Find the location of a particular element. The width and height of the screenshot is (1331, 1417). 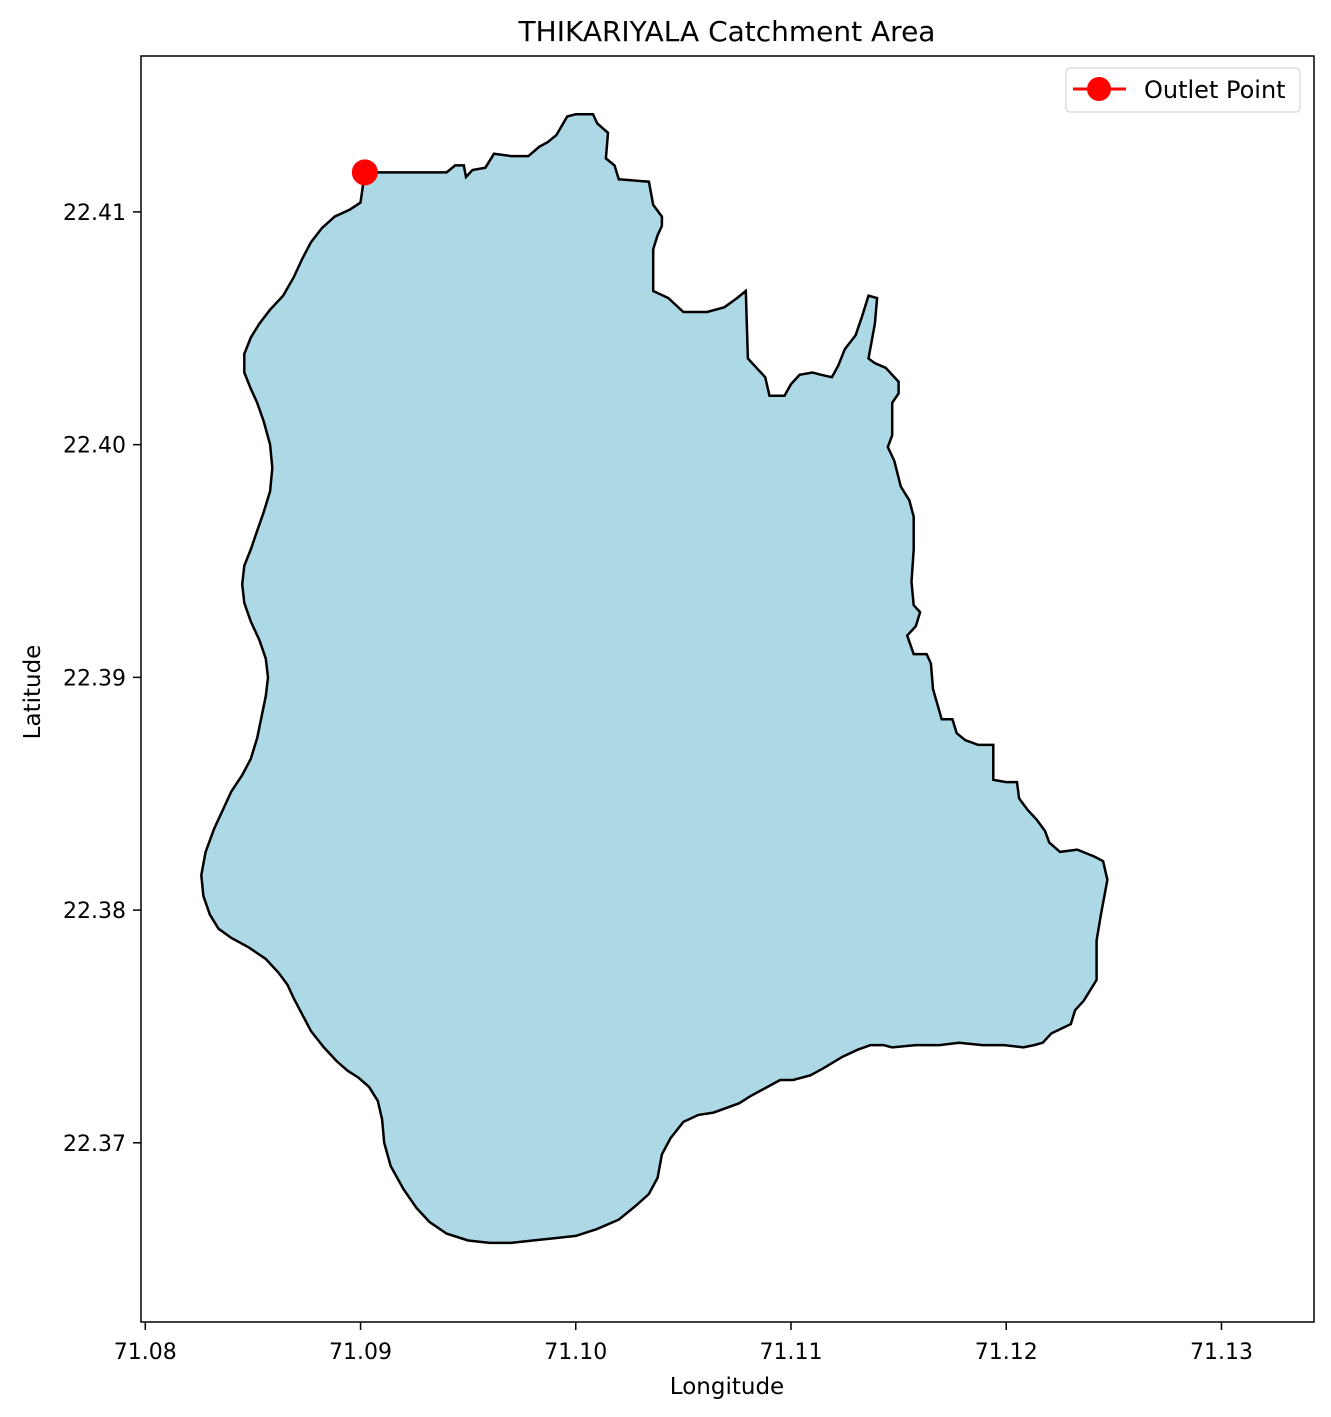

y-tick-label: 22.40 is located at coordinates (94, 446).